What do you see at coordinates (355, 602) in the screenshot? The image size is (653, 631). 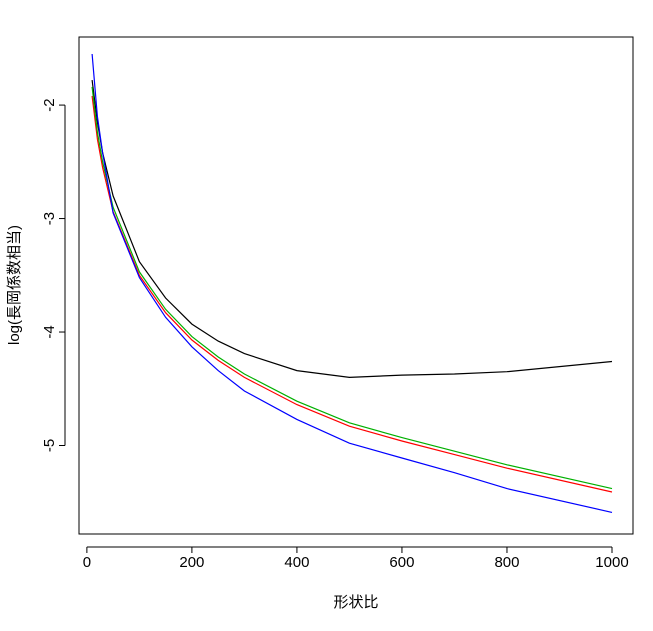 I see `x-axis-title: 形状比` at bounding box center [355, 602].